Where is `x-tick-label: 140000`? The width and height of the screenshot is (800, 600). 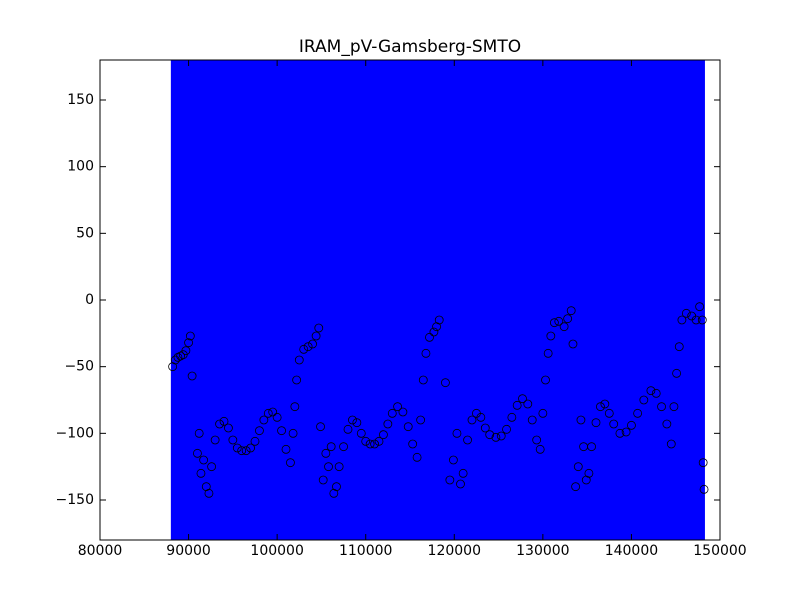
x-tick-label: 140000 is located at coordinates (631, 551).